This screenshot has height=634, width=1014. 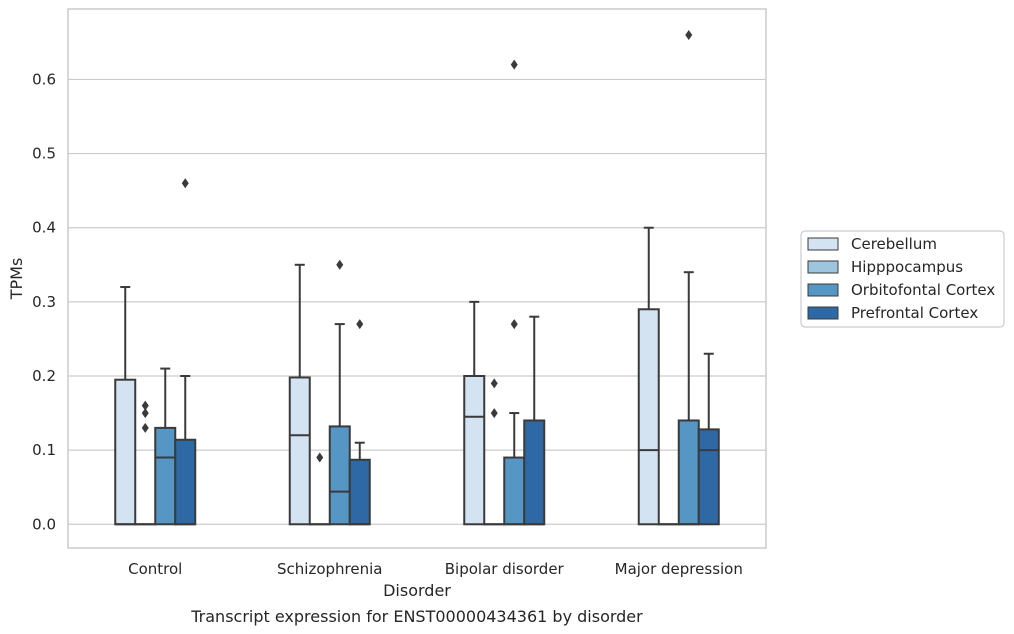 What do you see at coordinates (44, 524) in the screenshot?
I see `y-tick-label: 0.0` at bounding box center [44, 524].